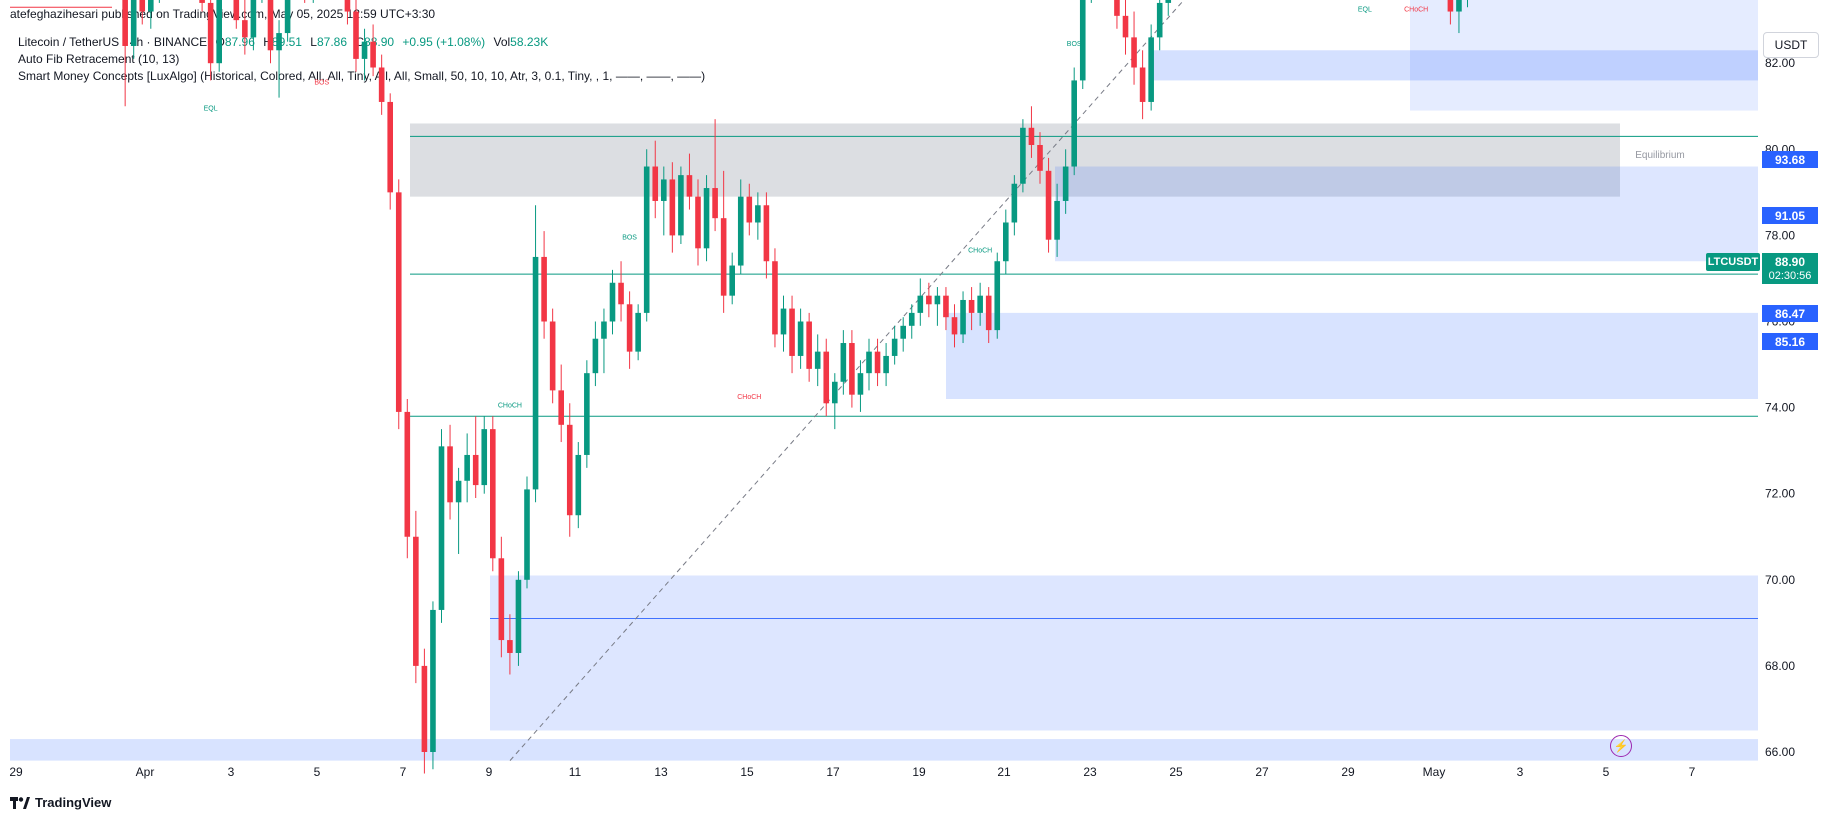 This screenshot has width=1835, height=821. I want to click on time-tick-label: 11, so click(575, 772).